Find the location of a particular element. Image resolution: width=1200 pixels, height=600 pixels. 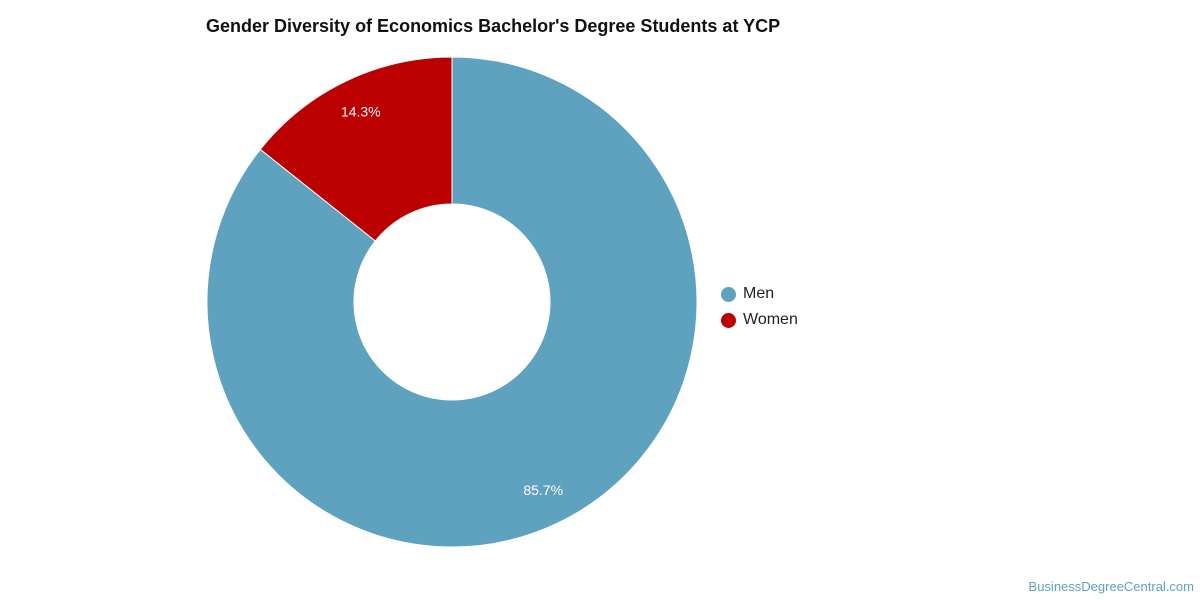

data-label-men: 85.7% is located at coordinates (543, 490).